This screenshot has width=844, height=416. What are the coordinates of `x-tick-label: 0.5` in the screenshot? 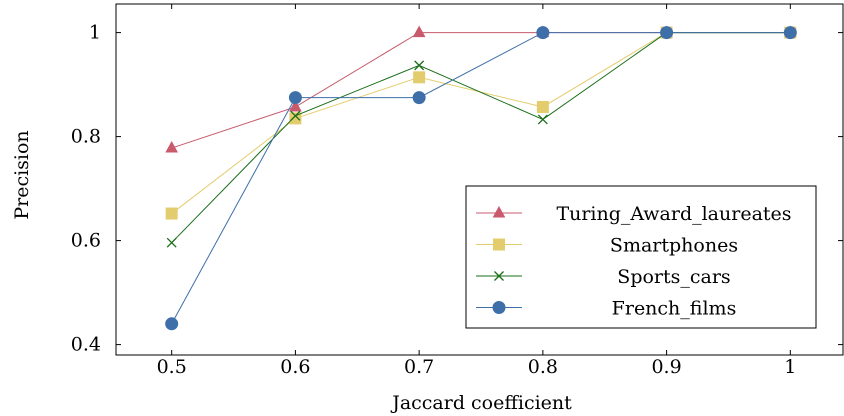 It's located at (172, 367).